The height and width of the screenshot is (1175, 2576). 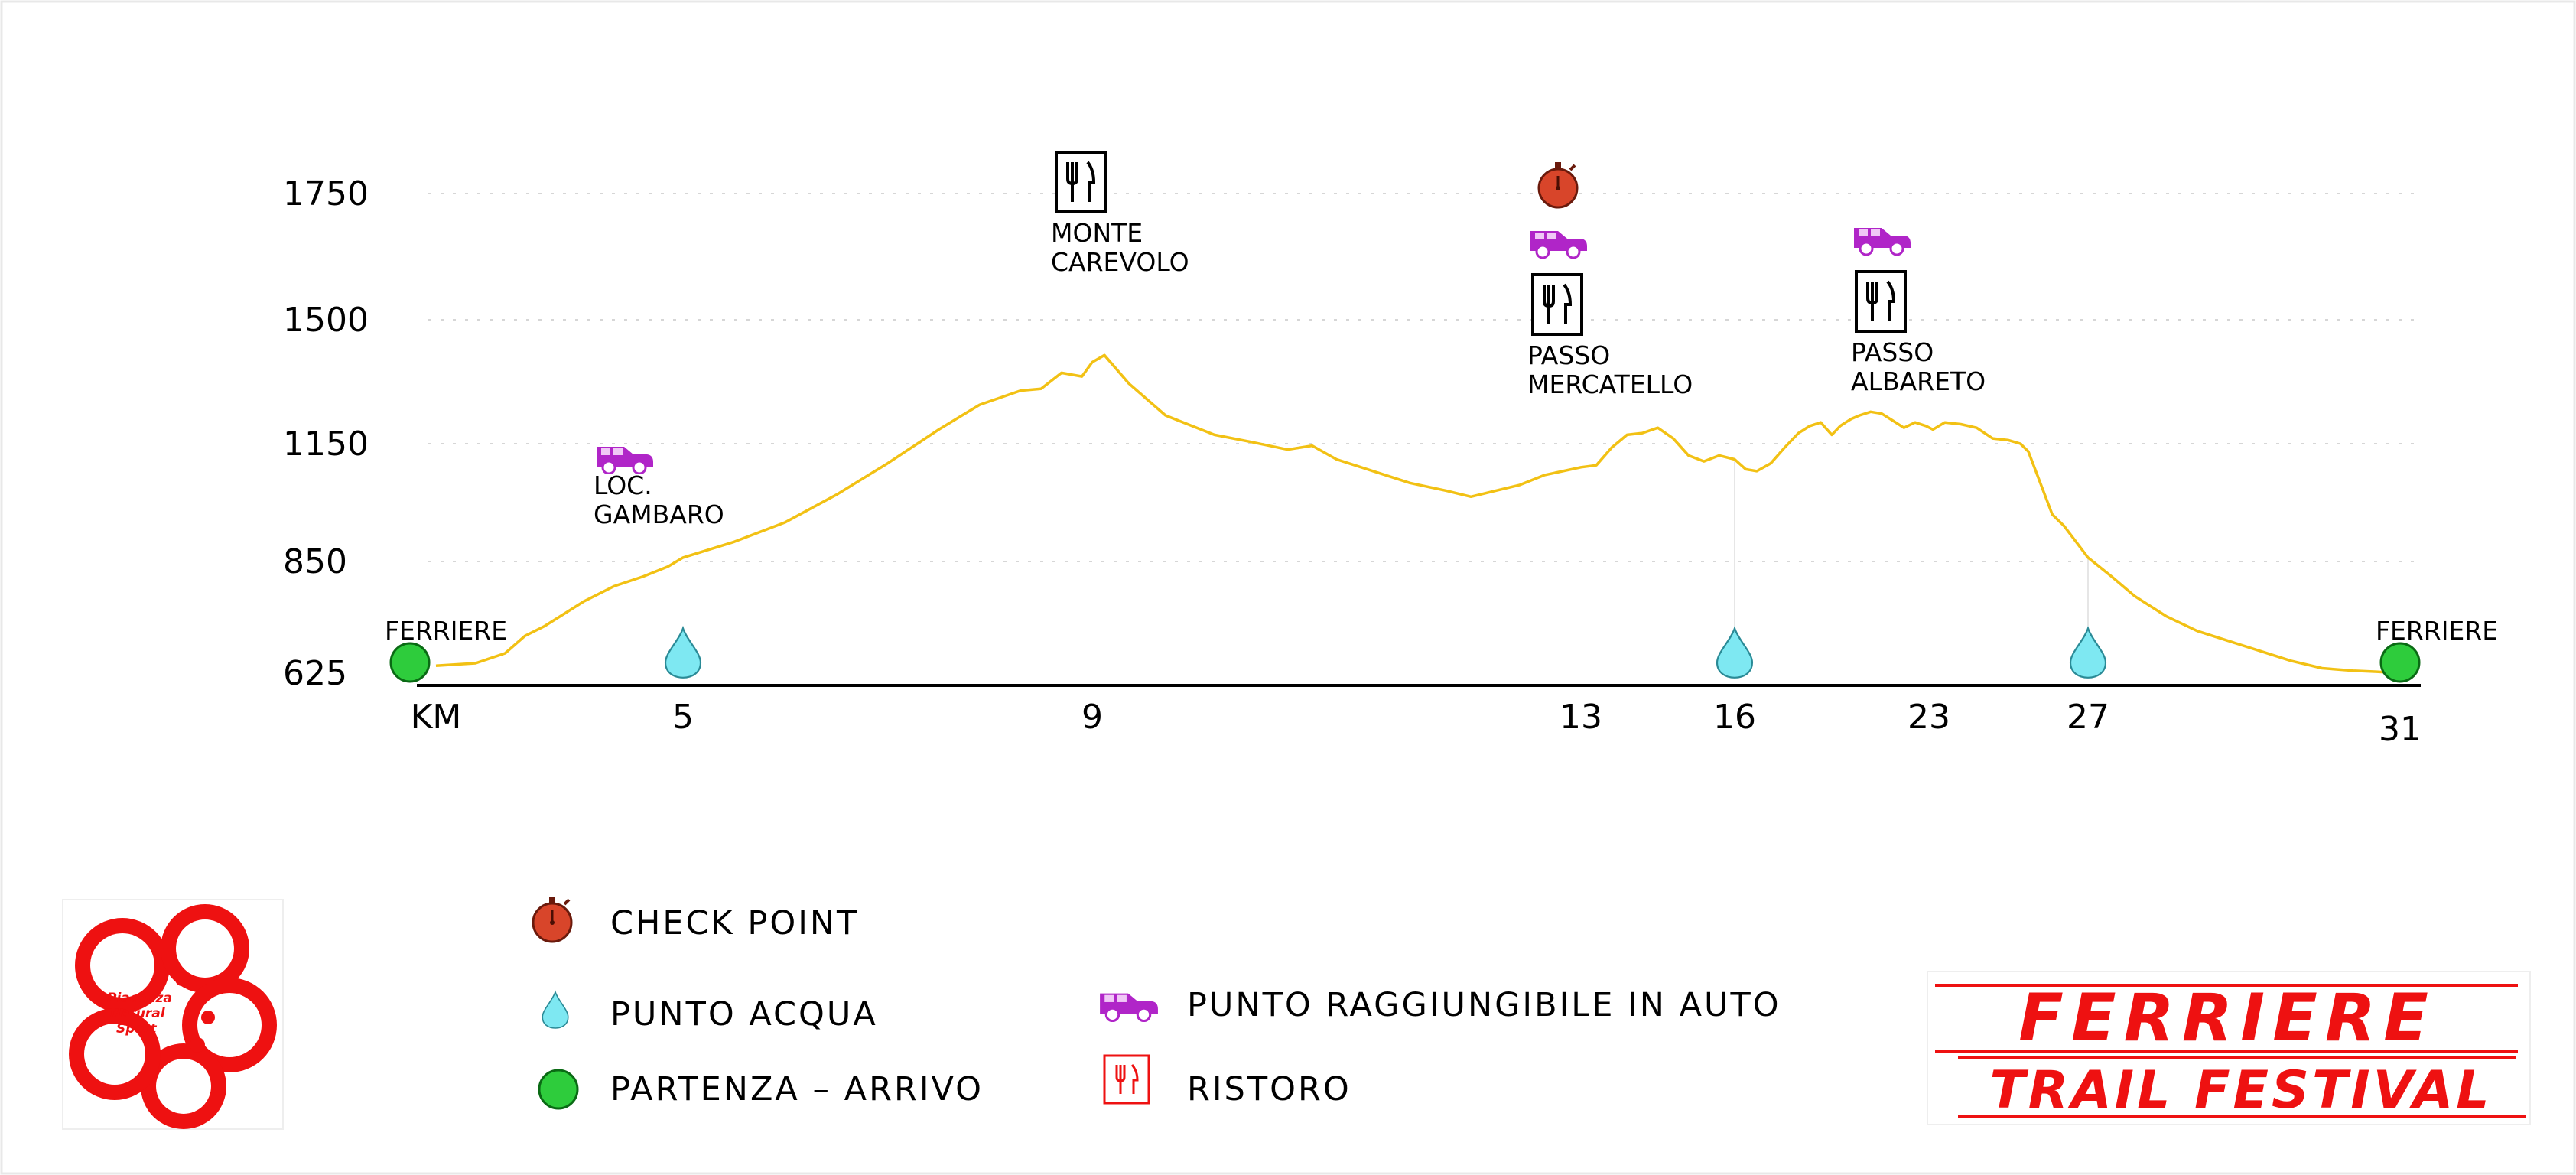 I want to click on waypoint: LOC.GAMBARO, so click(x=659, y=487).